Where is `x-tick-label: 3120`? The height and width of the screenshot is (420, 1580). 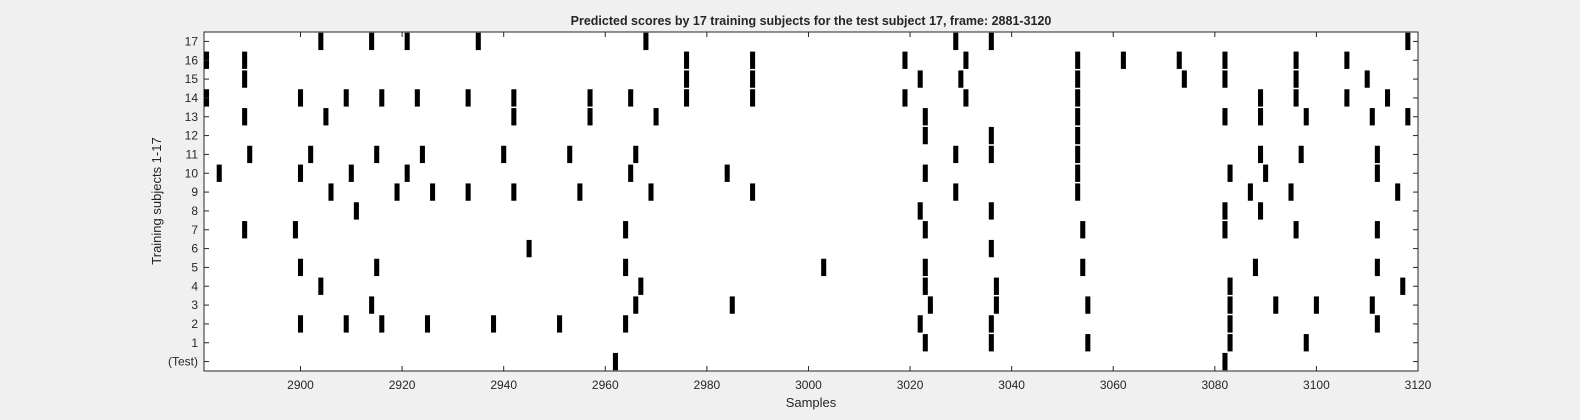
x-tick-label: 3120 is located at coordinates (1418, 385).